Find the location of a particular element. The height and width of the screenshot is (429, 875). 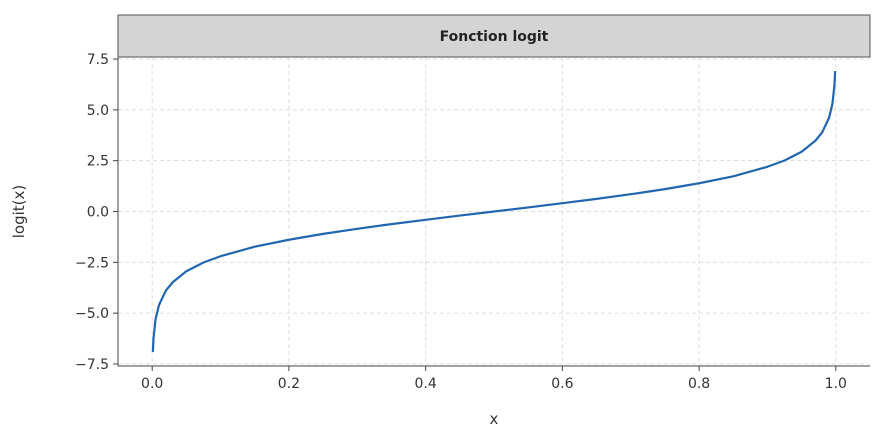

x-tick-label-0: 0.0 is located at coordinates (152, 384).